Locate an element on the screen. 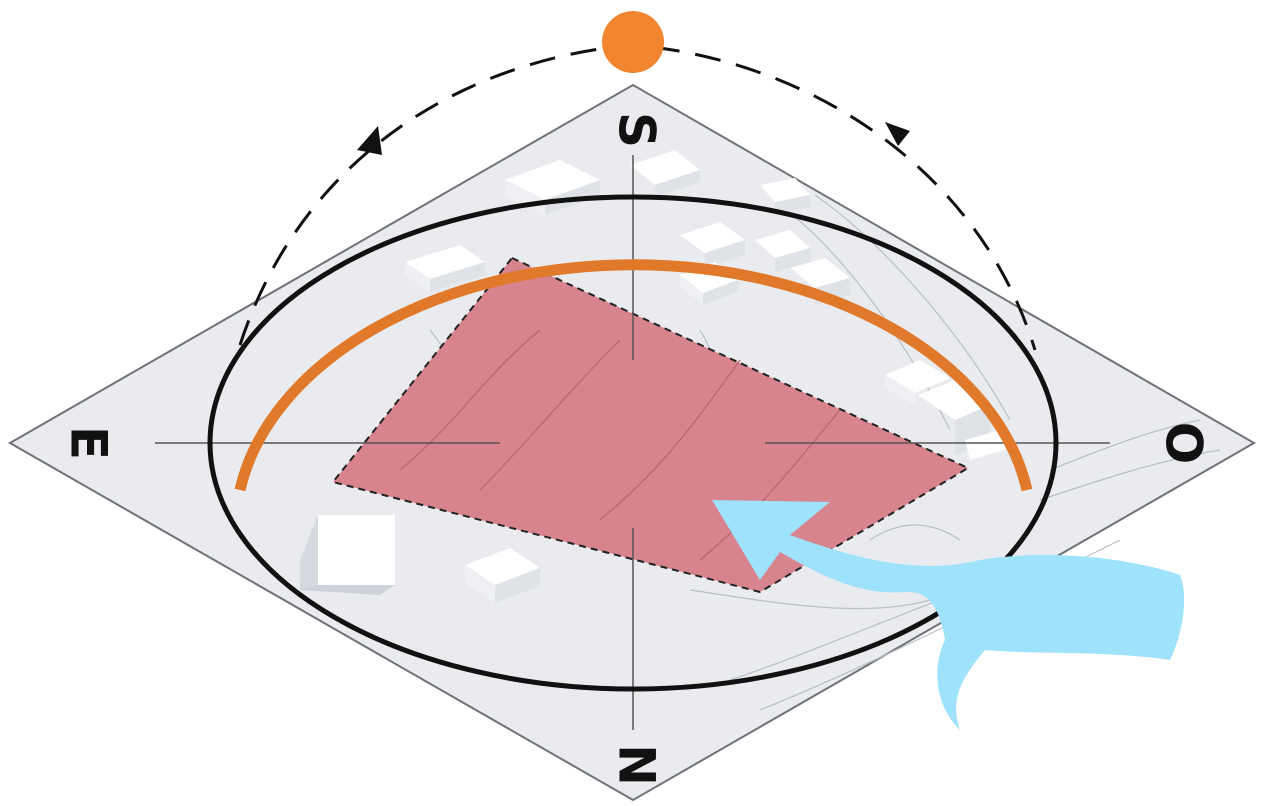  label-west: O is located at coordinates (1184, 443).